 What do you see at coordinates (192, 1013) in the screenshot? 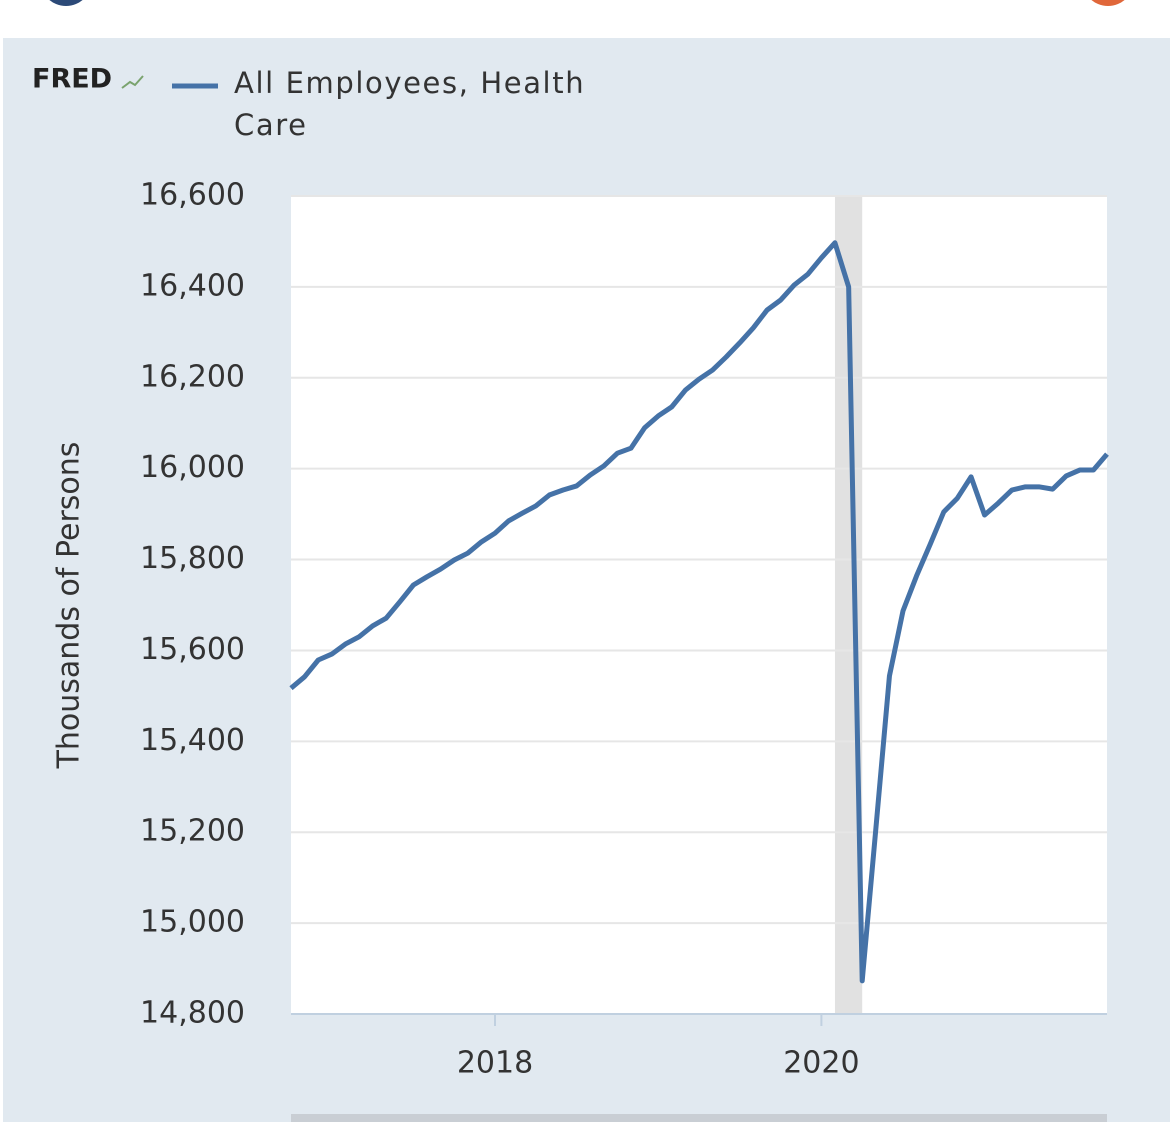
I see `y-tick-label: 14,800` at bounding box center [192, 1013].